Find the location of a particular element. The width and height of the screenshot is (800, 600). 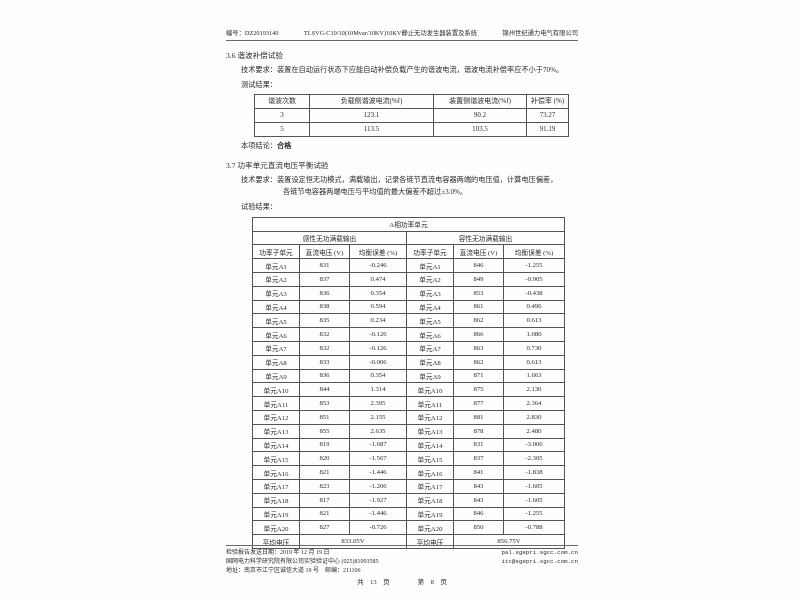

table-cell: 820 is located at coordinates (324, 459).